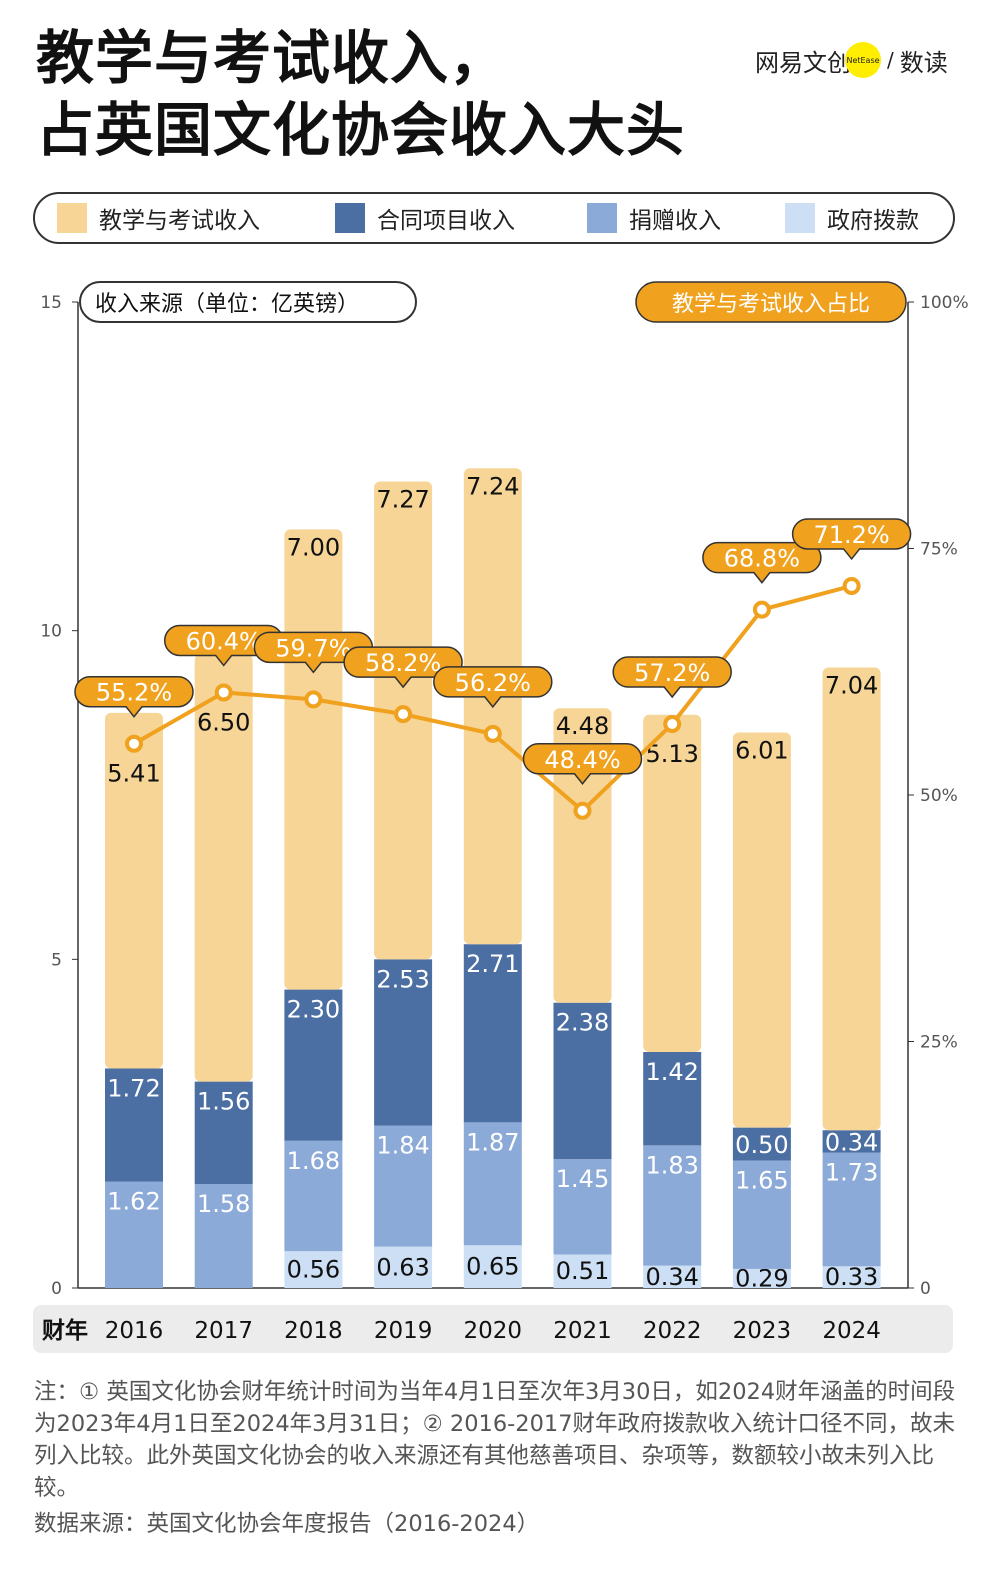 Image resolution: width=1000 pixels, height=1588 pixels. I want to click on share-label: 56.2%, so click(493, 683).